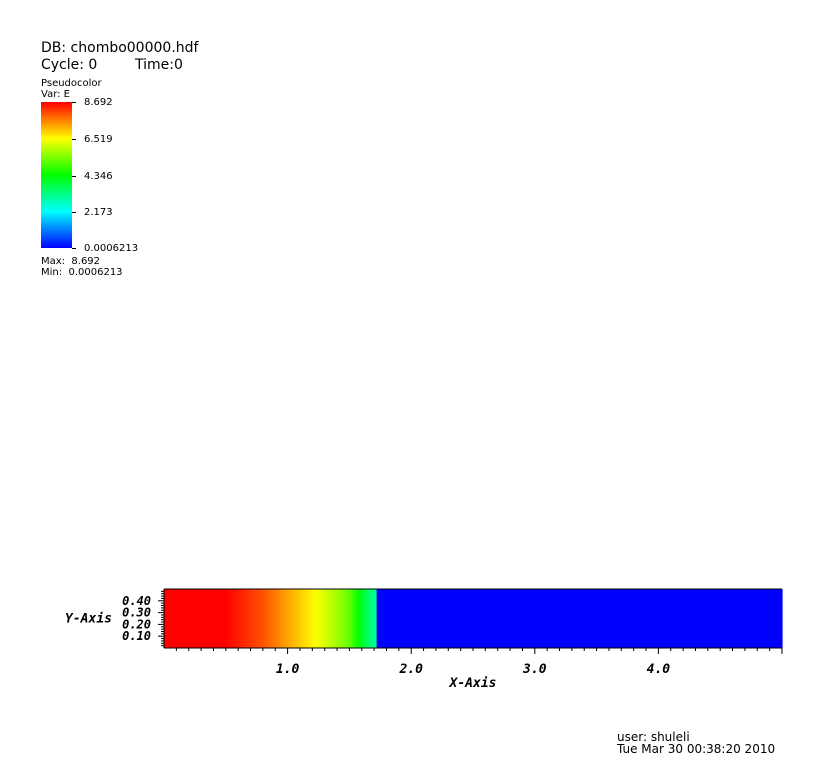  Describe the element at coordinates (111, 248) in the screenshot. I see `legend-tick-label: 0.0006213` at that location.